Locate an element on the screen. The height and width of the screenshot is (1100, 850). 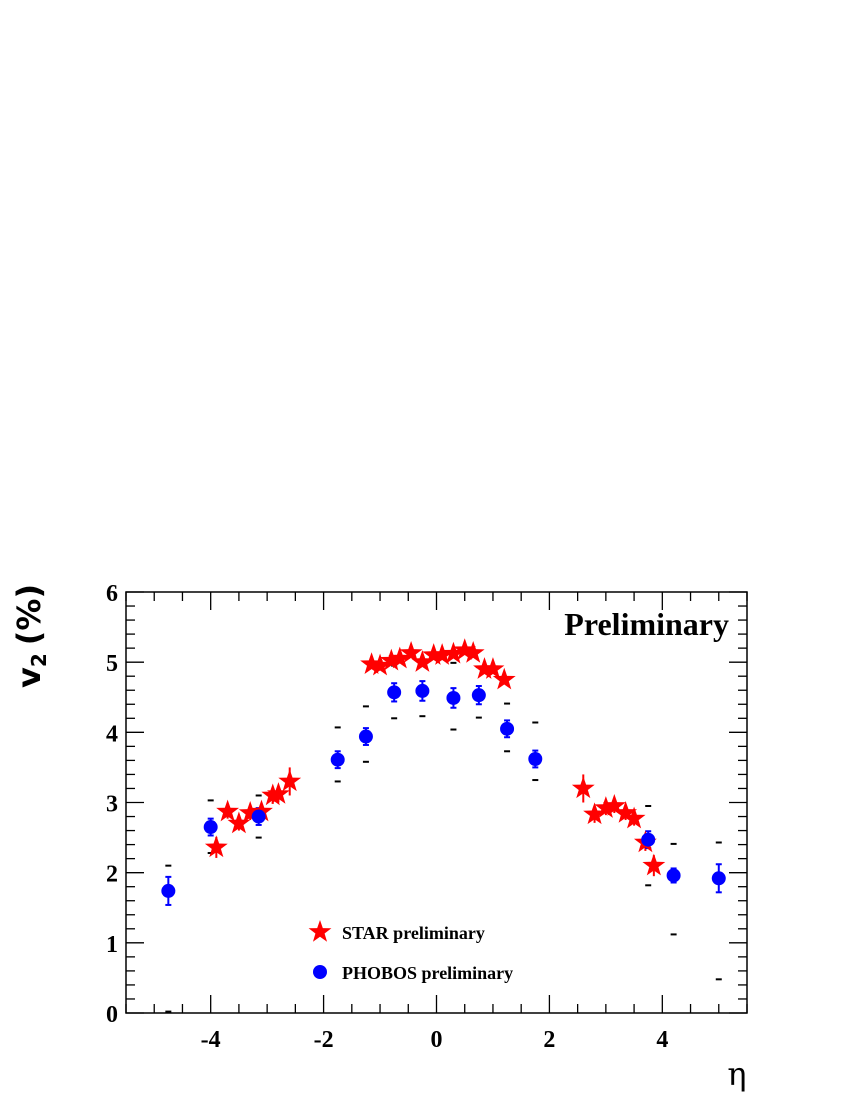
x-tick-label: -4 is located at coordinates (211, 1040).